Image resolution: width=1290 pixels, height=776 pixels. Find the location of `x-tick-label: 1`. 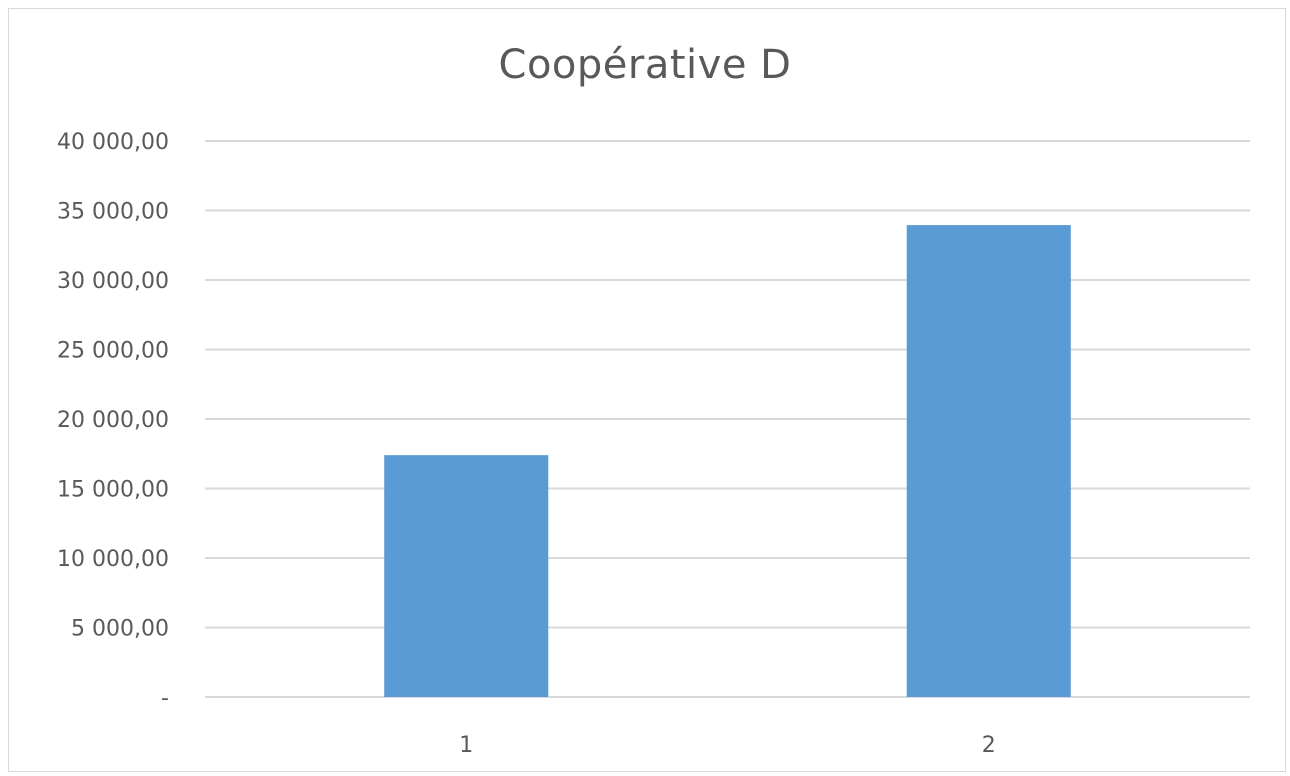

x-tick-label: 1 is located at coordinates (466, 745).